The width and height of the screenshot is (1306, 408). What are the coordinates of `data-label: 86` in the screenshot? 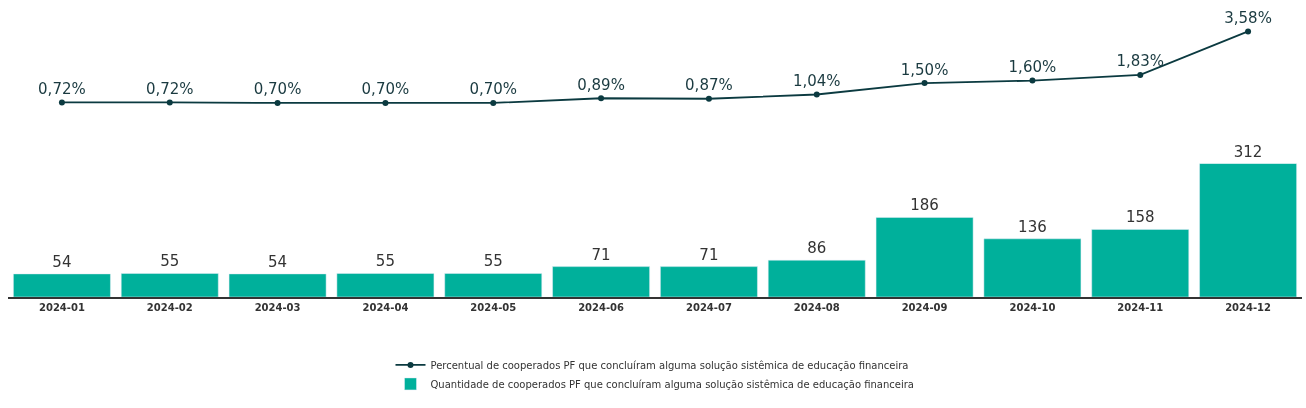 It's located at (817, 248).